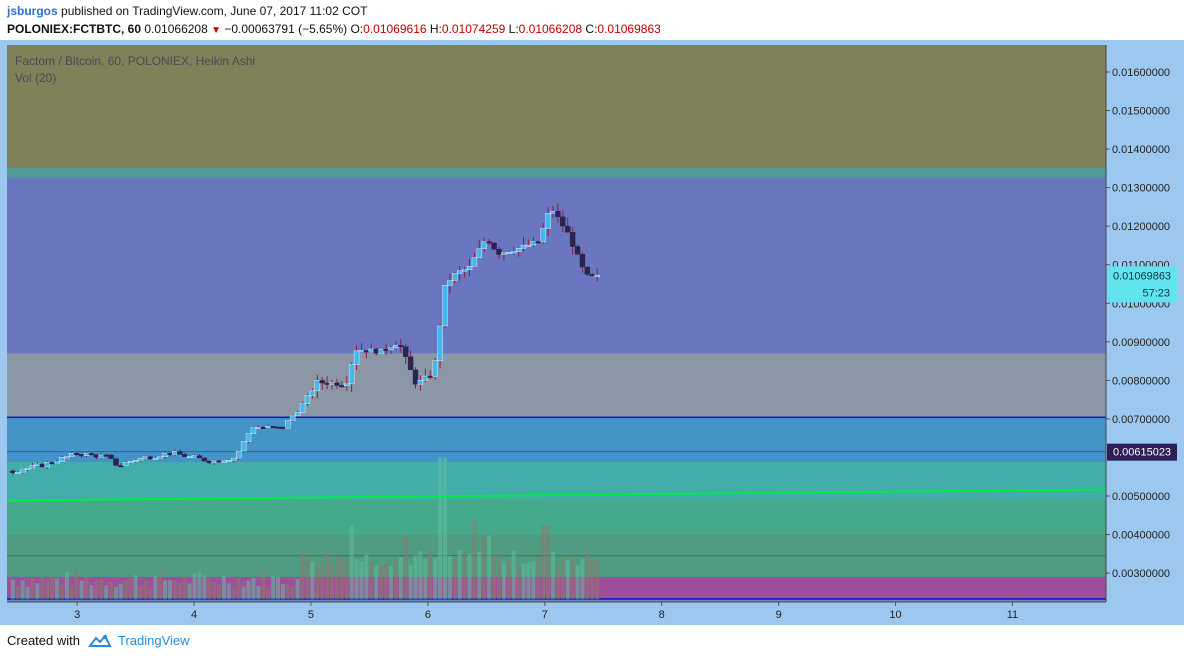 The width and height of the screenshot is (1184, 659). What do you see at coordinates (35, 78) in the screenshot?
I see `legend-volume: Vol (20)` at bounding box center [35, 78].